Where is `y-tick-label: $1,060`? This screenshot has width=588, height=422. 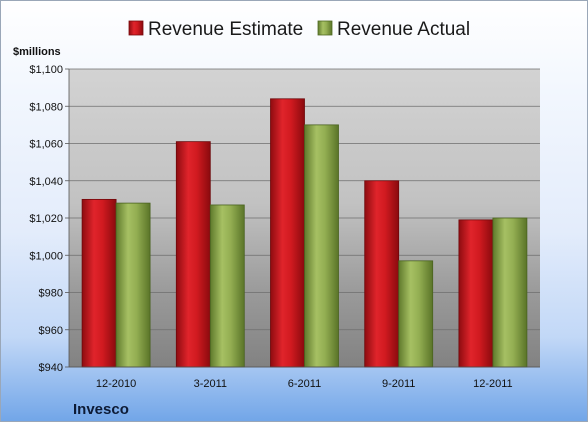
y-tick-label: $1,060 is located at coordinates (46, 145).